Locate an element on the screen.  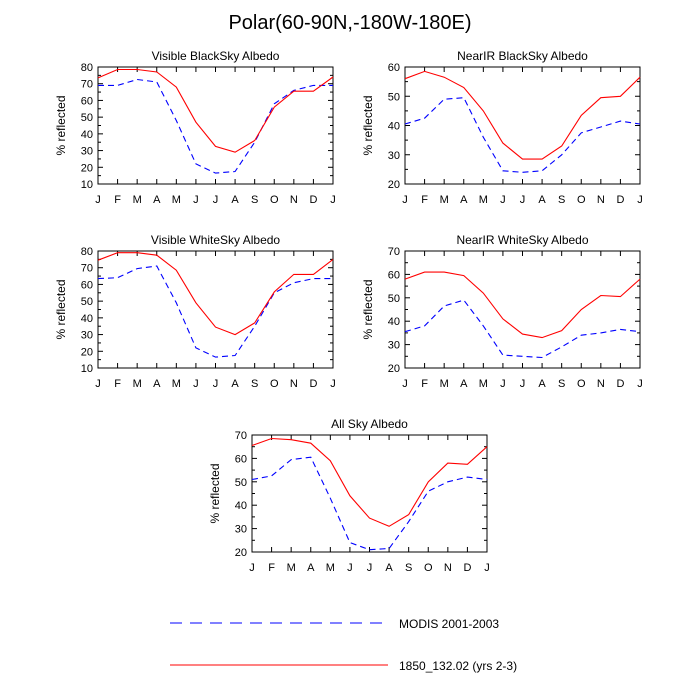
panel-title: NearIR WhiteSky Albedo is located at coordinates (522, 240).